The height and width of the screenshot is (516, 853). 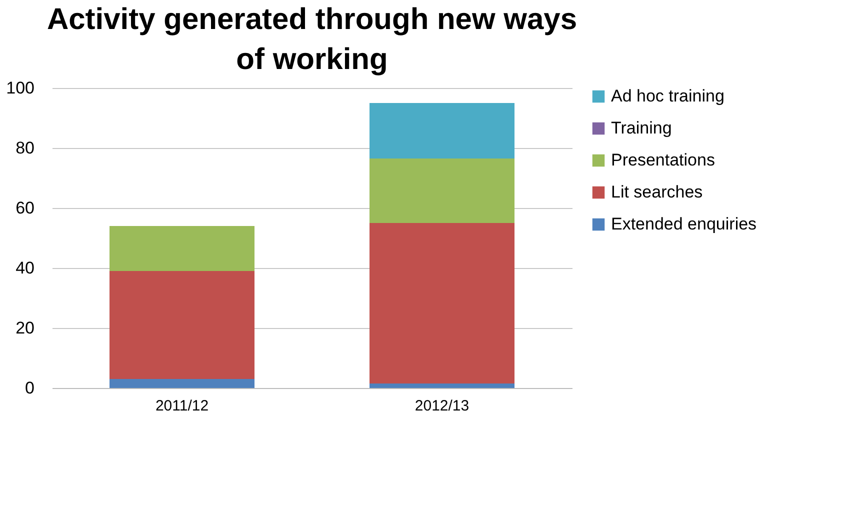 I want to click on legend-label: Ad hoc training, so click(x=667, y=96).